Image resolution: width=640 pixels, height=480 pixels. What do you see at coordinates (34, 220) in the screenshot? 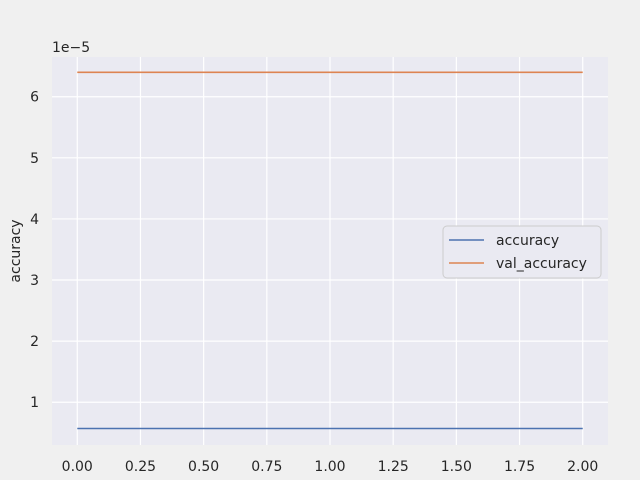
I see `y-tick-label: 4` at bounding box center [34, 220].